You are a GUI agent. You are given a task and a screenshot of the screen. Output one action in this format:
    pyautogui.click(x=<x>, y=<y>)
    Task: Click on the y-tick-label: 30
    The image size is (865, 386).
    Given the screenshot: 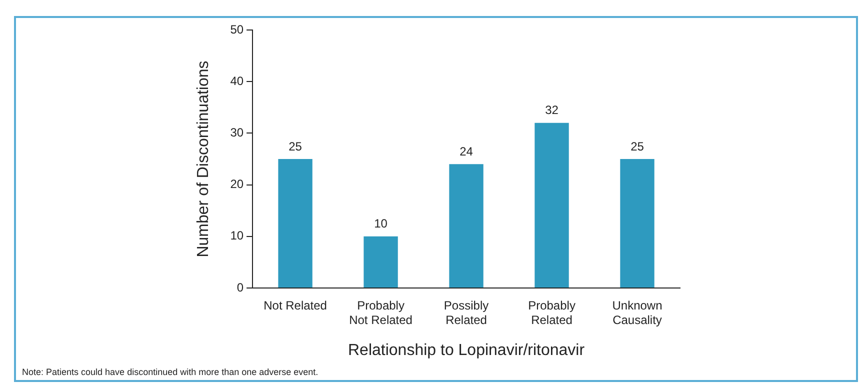 What is the action you would take?
    pyautogui.click(x=237, y=133)
    